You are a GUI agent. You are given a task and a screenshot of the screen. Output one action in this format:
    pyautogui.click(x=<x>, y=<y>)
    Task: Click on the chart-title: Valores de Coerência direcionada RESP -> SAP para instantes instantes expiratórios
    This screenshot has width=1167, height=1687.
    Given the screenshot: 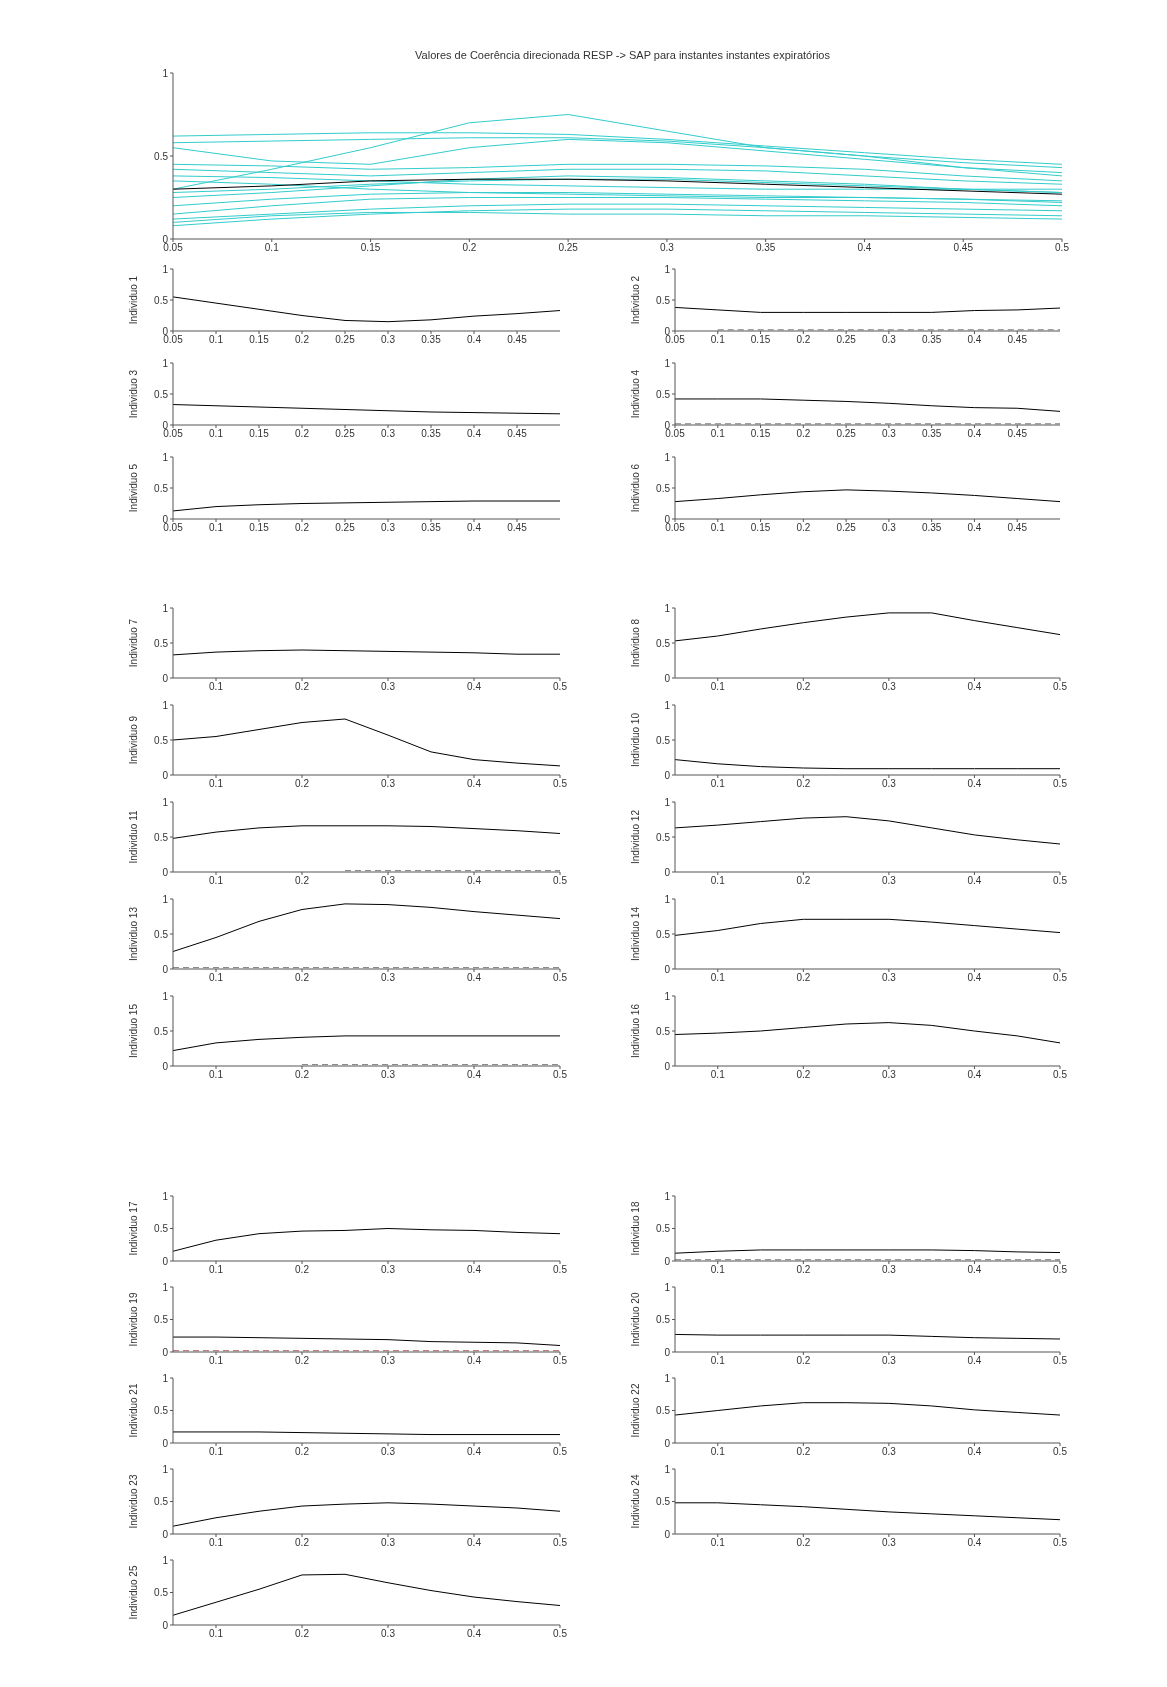 What is the action you would take?
    pyautogui.click(x=622, y=55)
    